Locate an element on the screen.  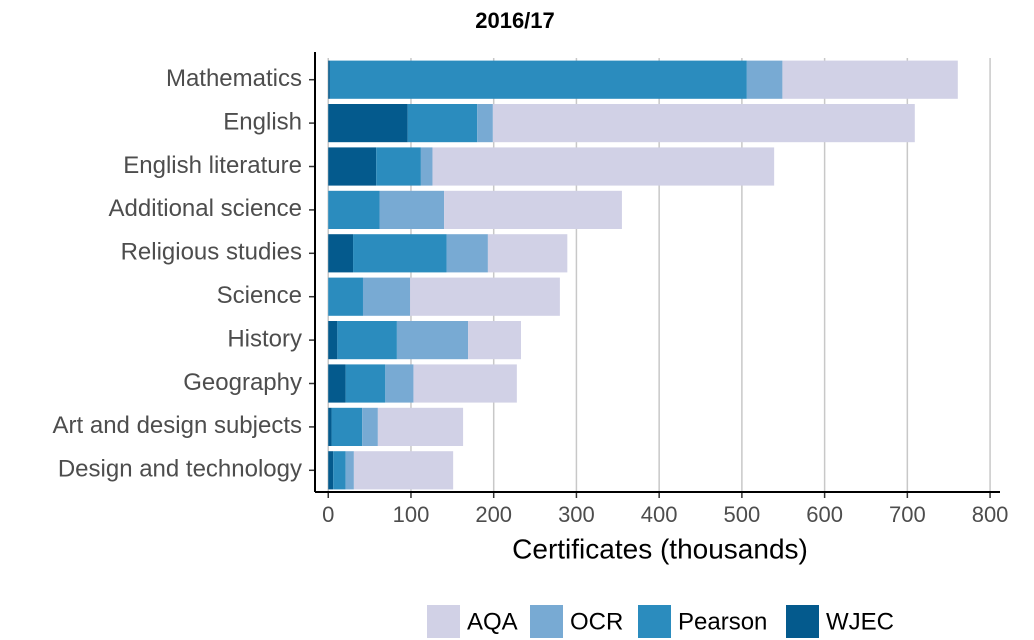
legend-label: OCR is located at coordinates (596, 621).